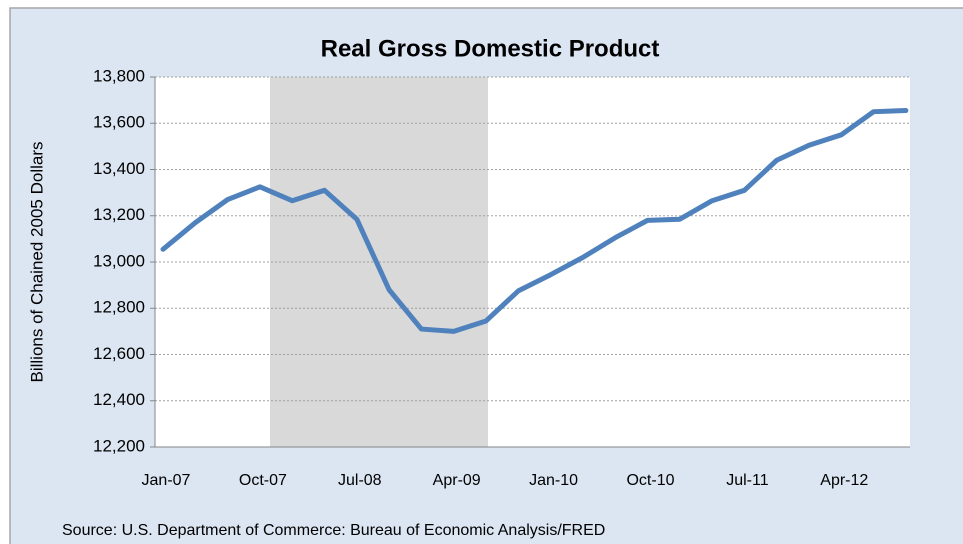 Image resolution: width=963 pixels, height=544 pixels. Describe the element at coordinates (119, 168) in the screenshot. I see `y-tick-label: 13,400` at that location.